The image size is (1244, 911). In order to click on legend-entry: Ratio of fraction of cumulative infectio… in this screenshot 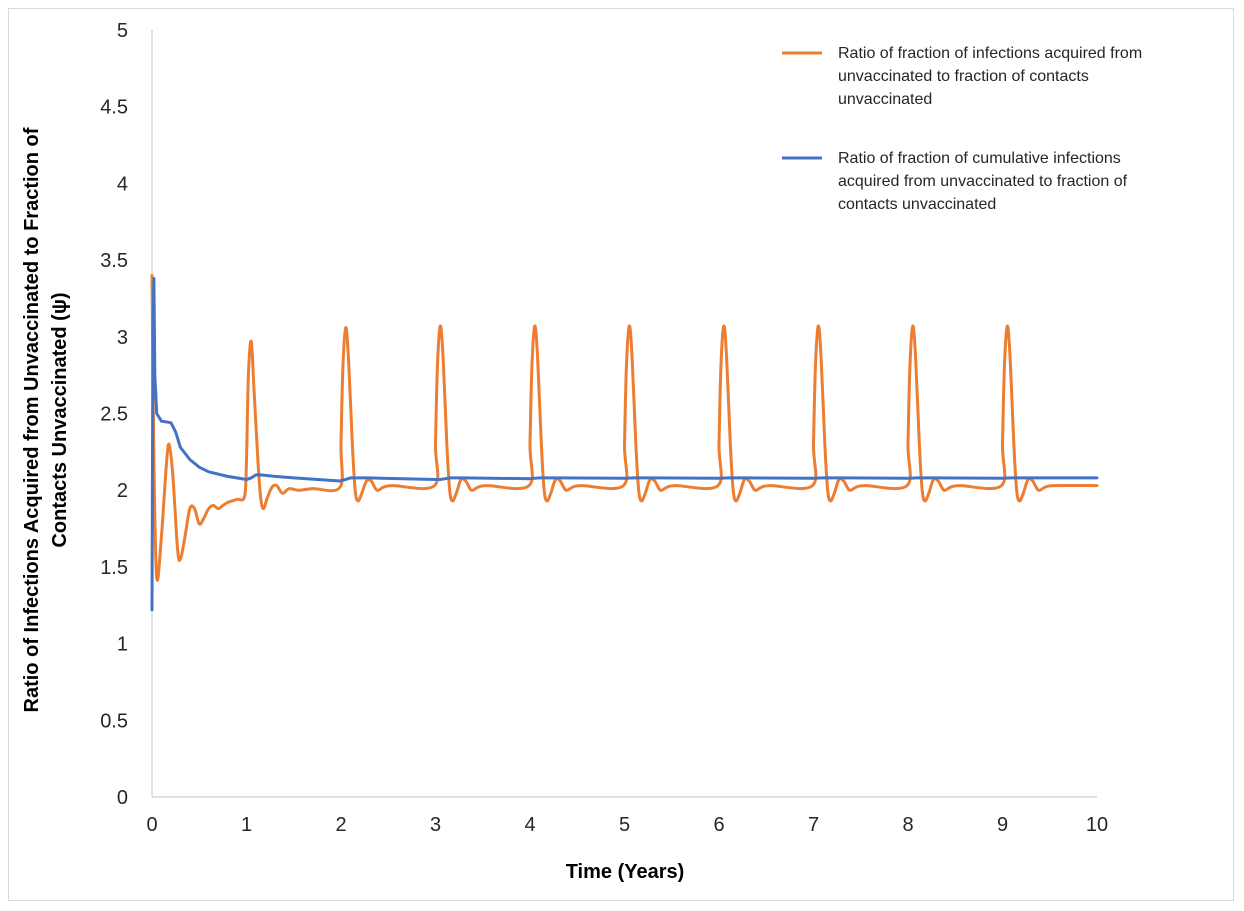, I will do `click(955, 181)`.